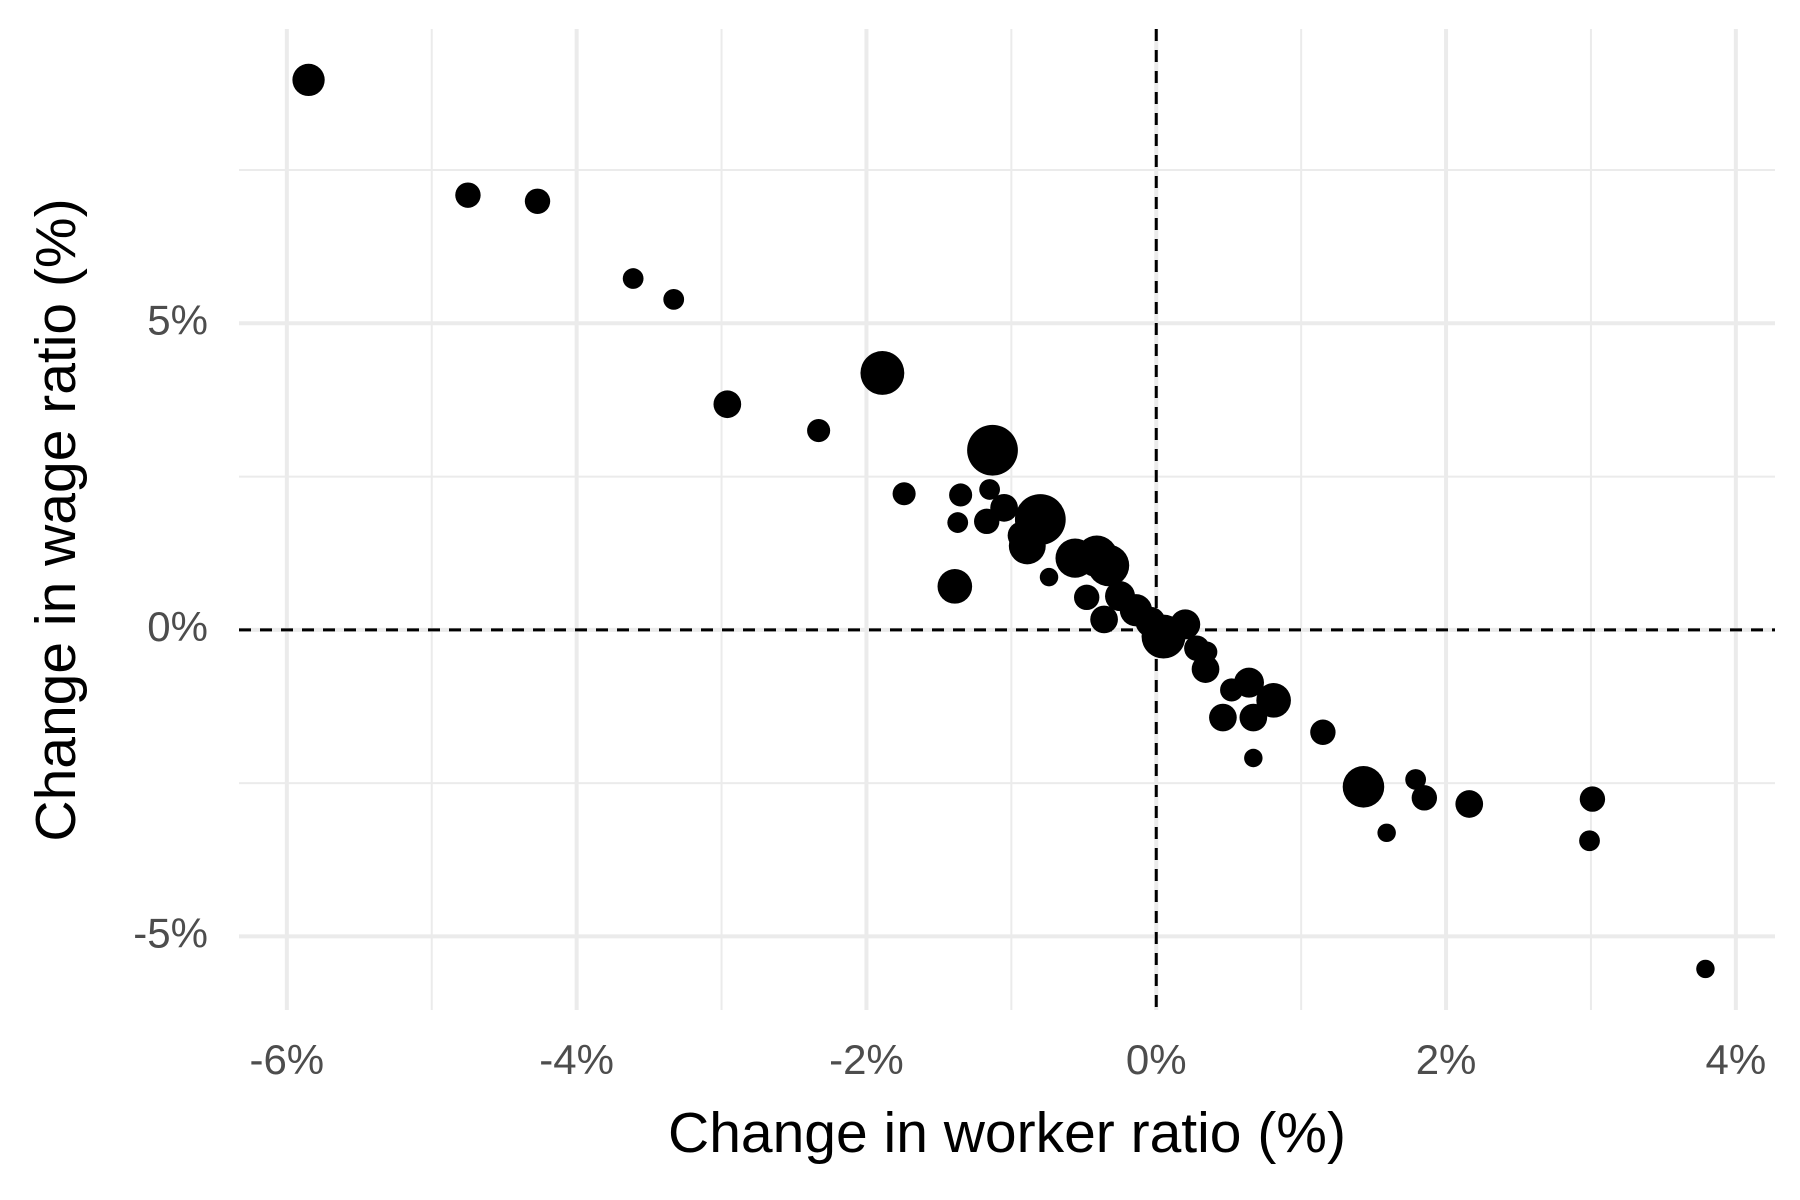 Image resolution: width=1800 pixels, height=1200 pixels. Describe the element at coordinates (1156, 1059) in the screenshot. I see `x-tick-label: 0%` at that location.